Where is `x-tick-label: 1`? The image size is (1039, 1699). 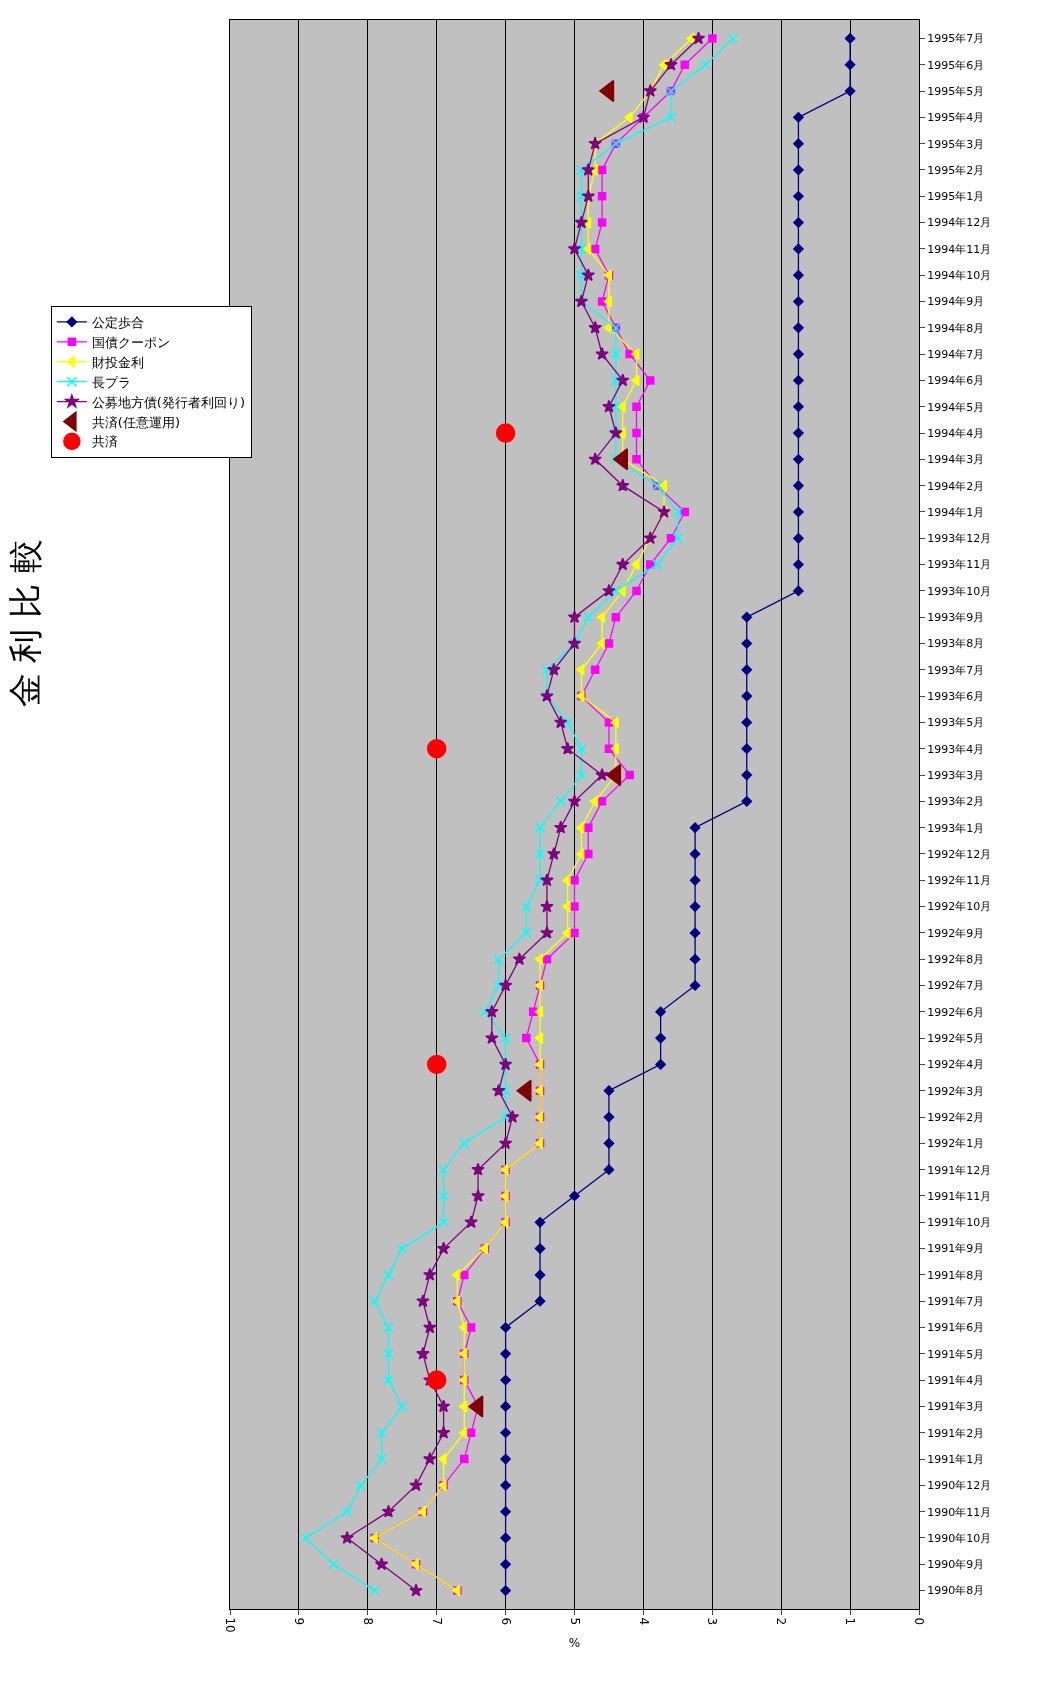
x-tick-label: 1 is located at coordinates (850, 1621).